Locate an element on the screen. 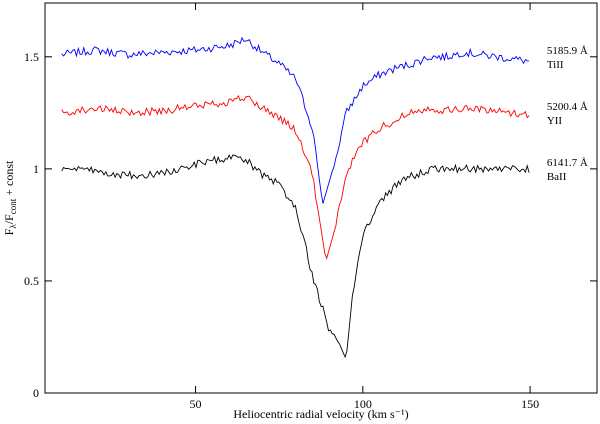  y-tick-label: 0 is located at coordinates (36, 393).